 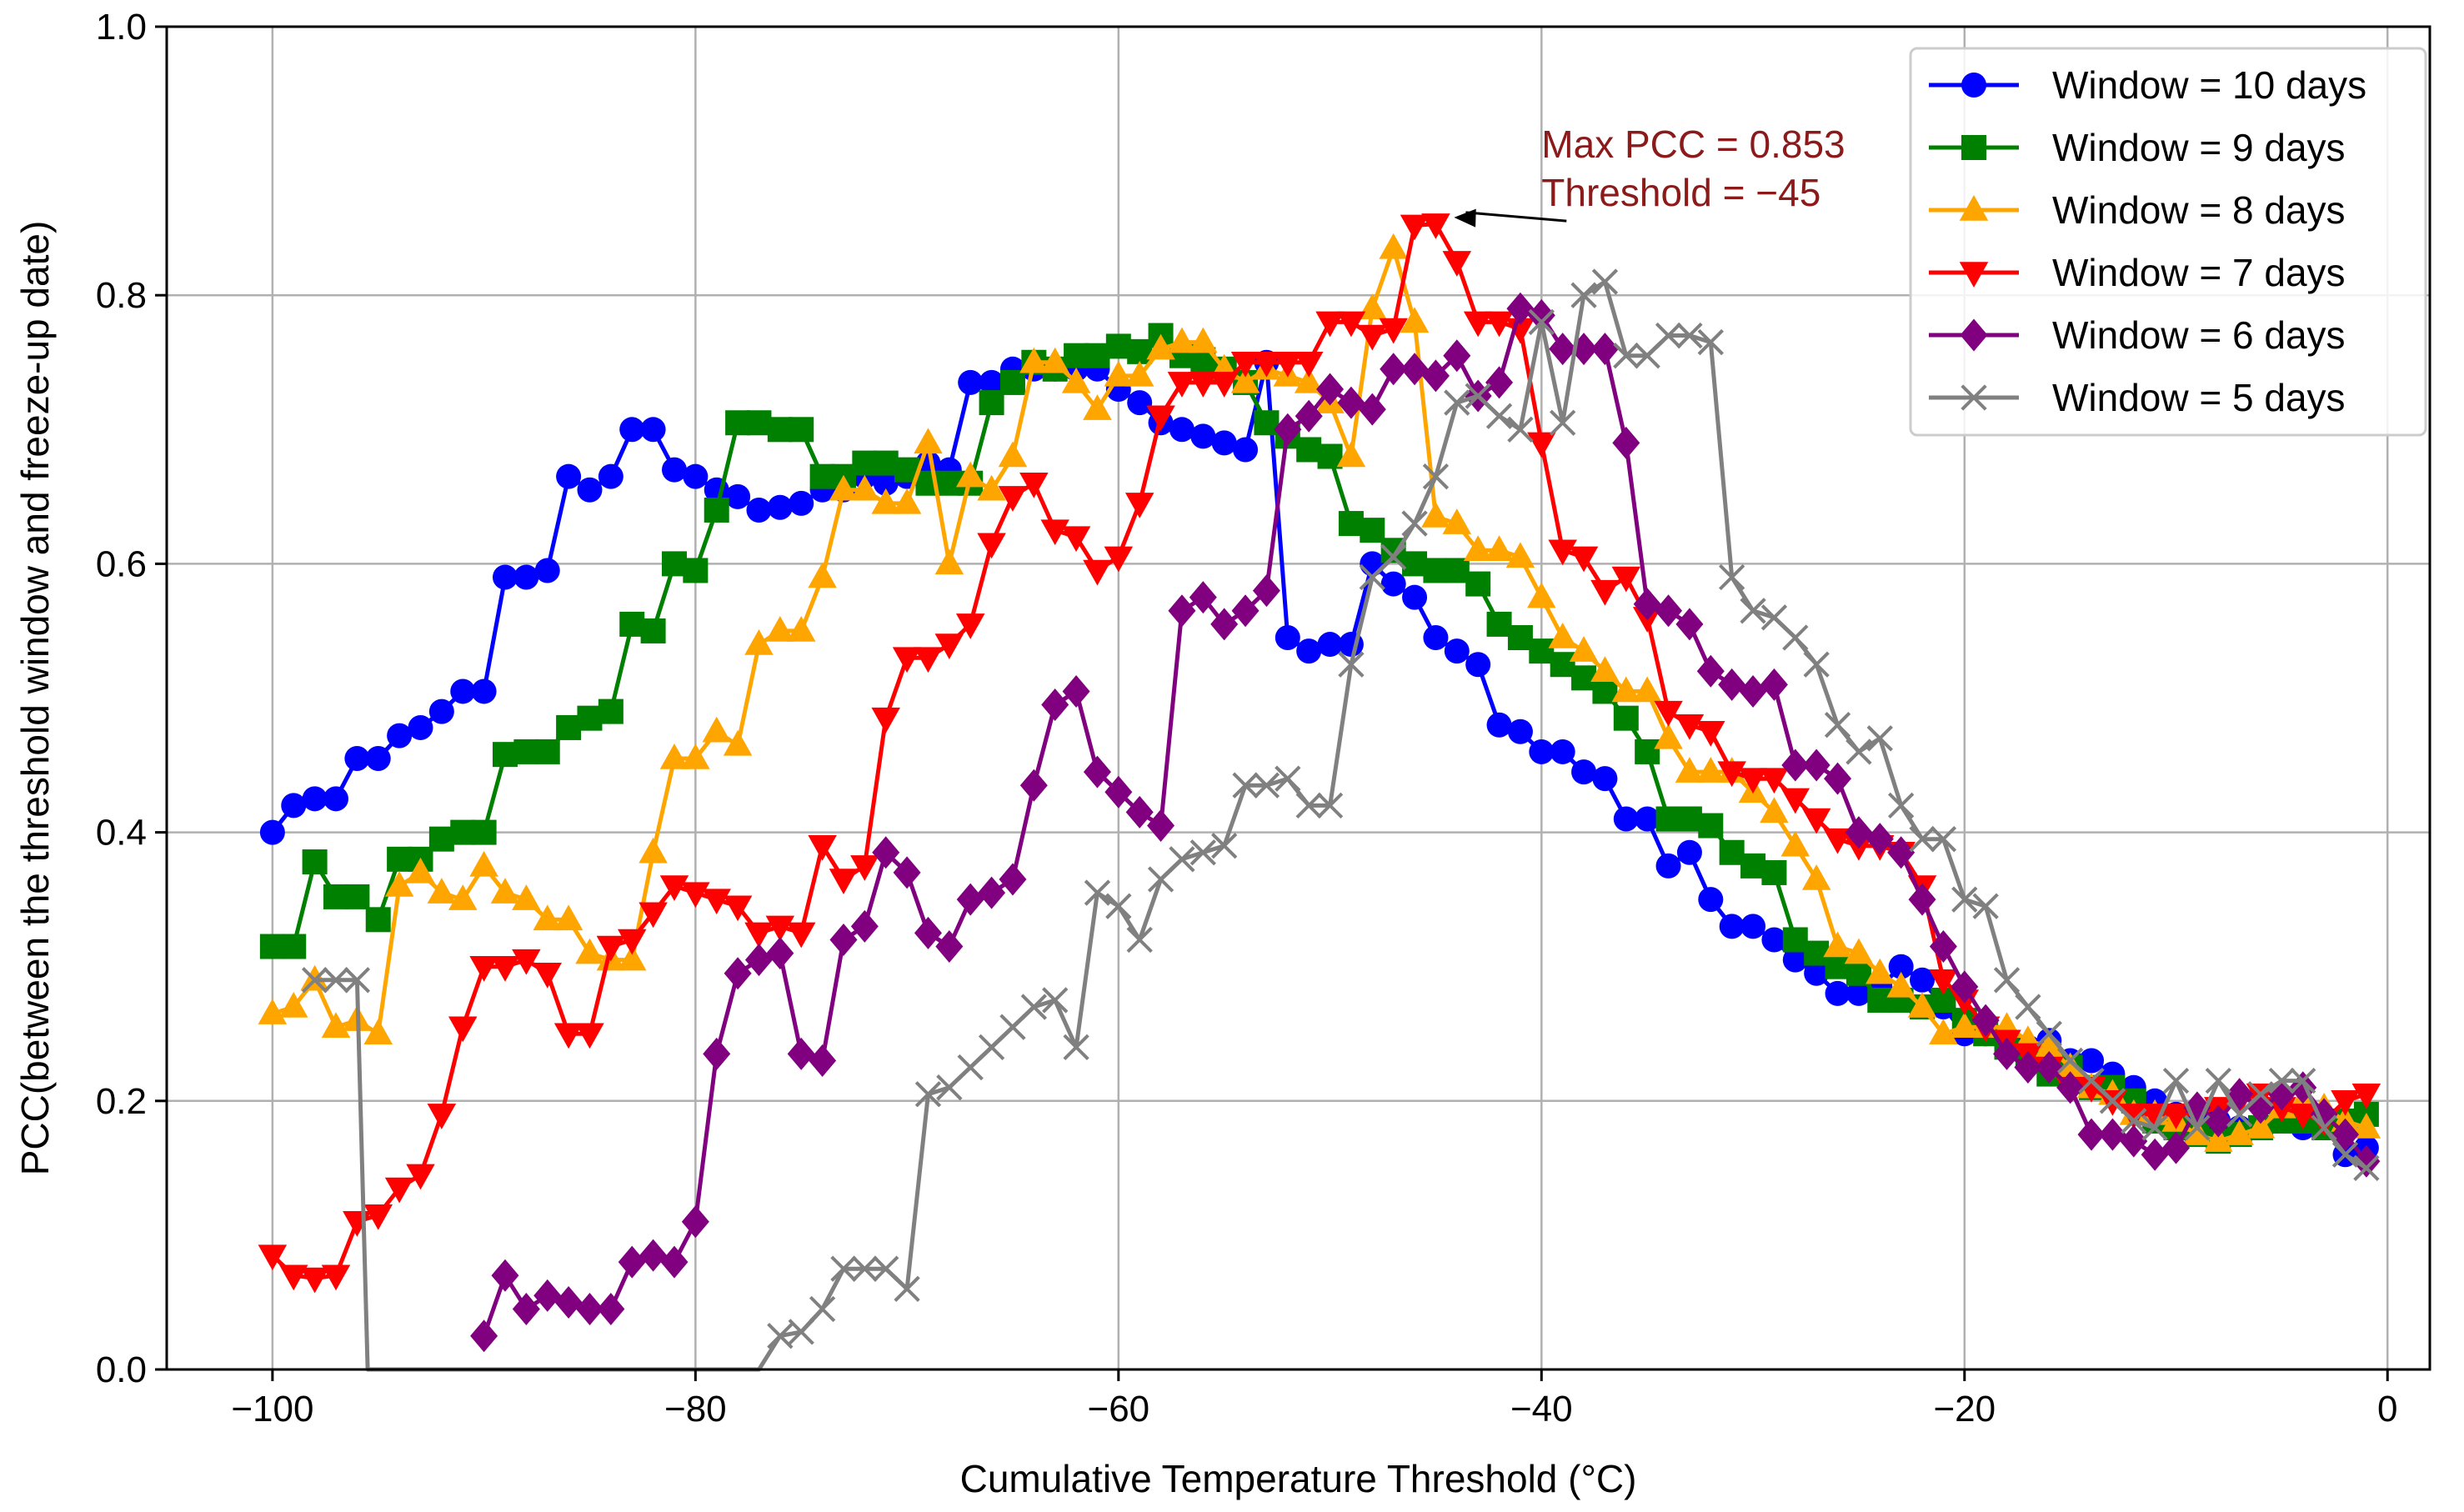 What do you see at coordinates (2199, 397) in the screenshot?
I see `legend-label: Window = 5 days` at bounding box center [2199, 397].